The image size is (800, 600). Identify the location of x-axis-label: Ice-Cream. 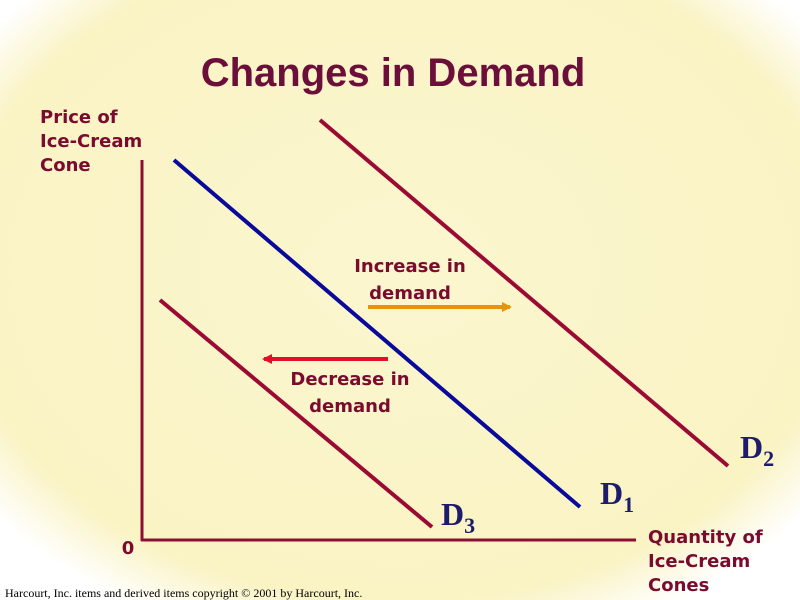
(699, 561).